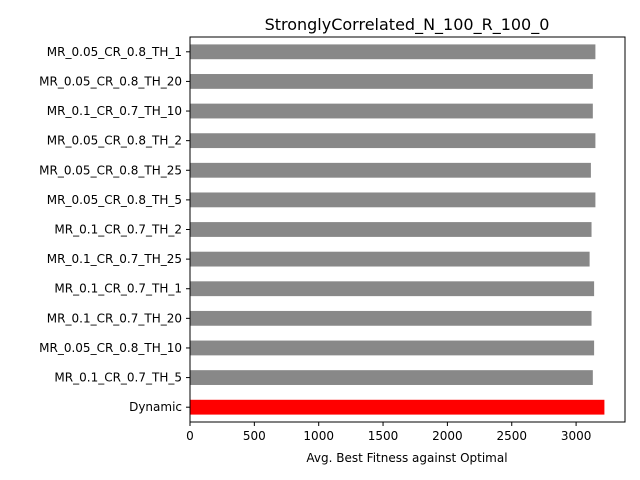 Image resolution: width=640 pixels, height=480 pixels. I want to click on x-axis-ticks: 0 500 1000 1500 2000 2500 3000, so click(388, 432).